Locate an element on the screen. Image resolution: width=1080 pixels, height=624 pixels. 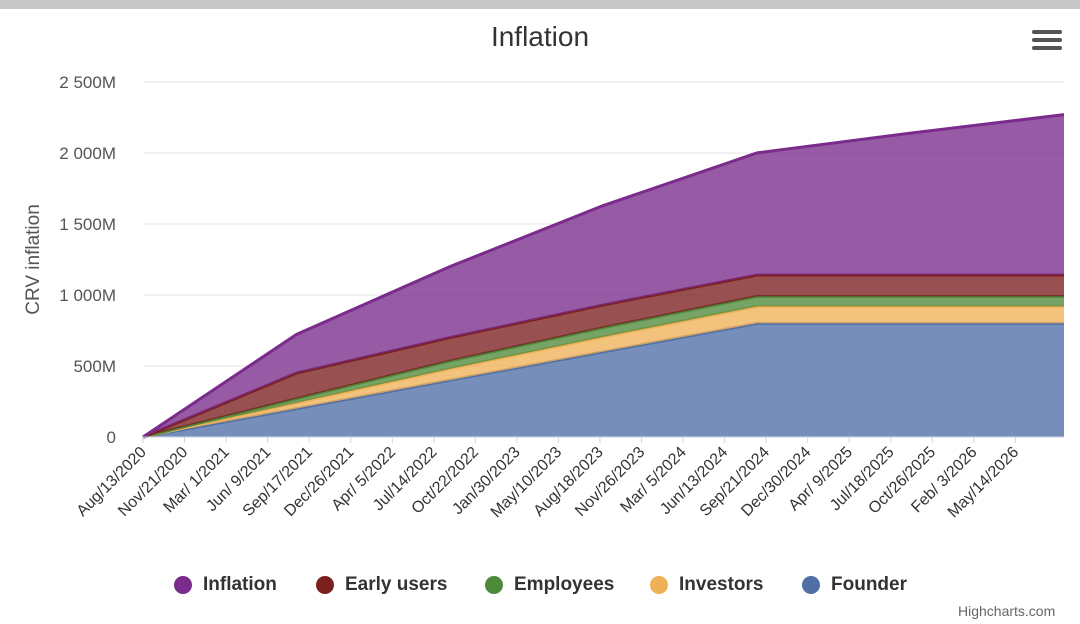
legend-item-early-users: Early users is located at coordinates (381, 585).